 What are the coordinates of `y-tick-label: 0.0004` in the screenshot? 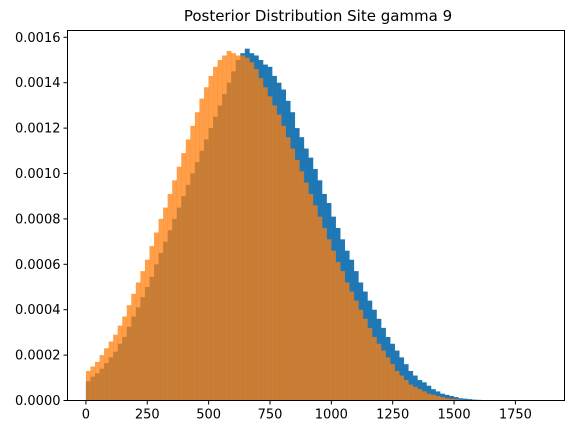 It's located at (38, 310).